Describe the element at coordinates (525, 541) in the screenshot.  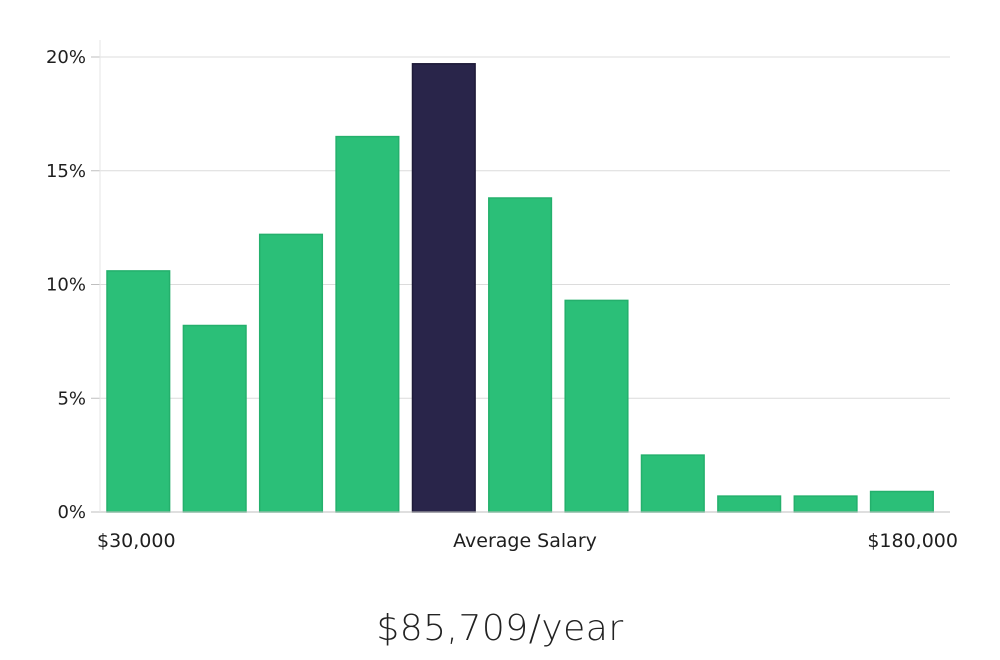
I see `x-label-average: Average Salary` at that location.